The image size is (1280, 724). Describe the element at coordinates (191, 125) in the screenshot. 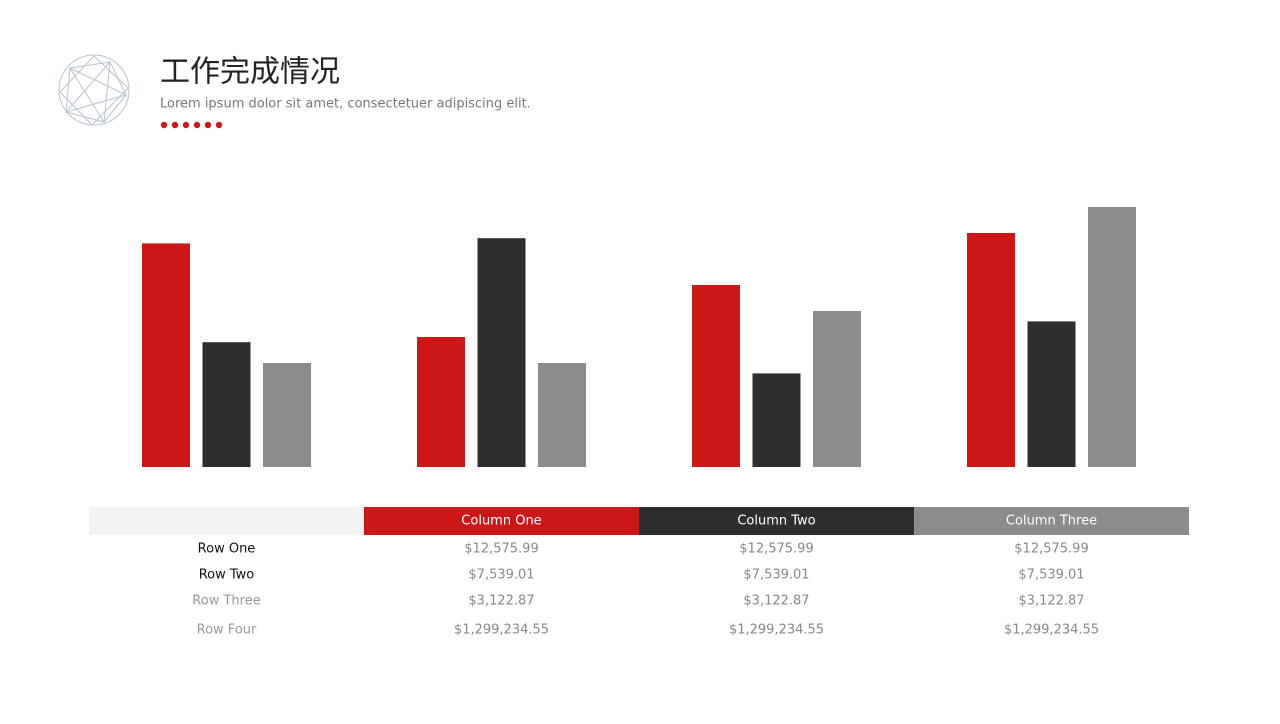

I see `dots` at that location.